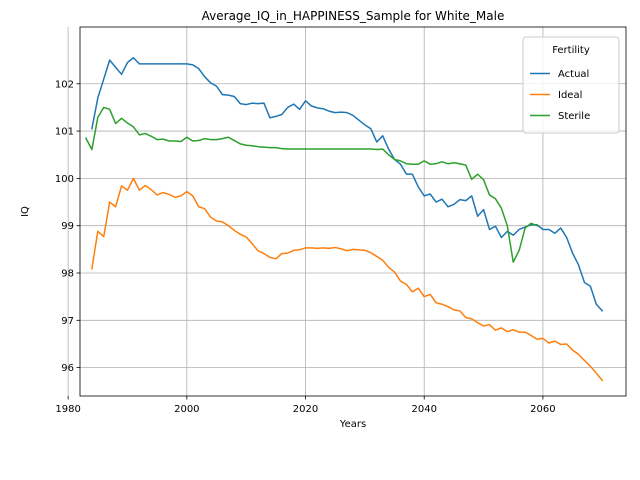  Describe the element at coordinates (573, 74) in the screenshot. I see `legend-label-actual: Actual` at that location.